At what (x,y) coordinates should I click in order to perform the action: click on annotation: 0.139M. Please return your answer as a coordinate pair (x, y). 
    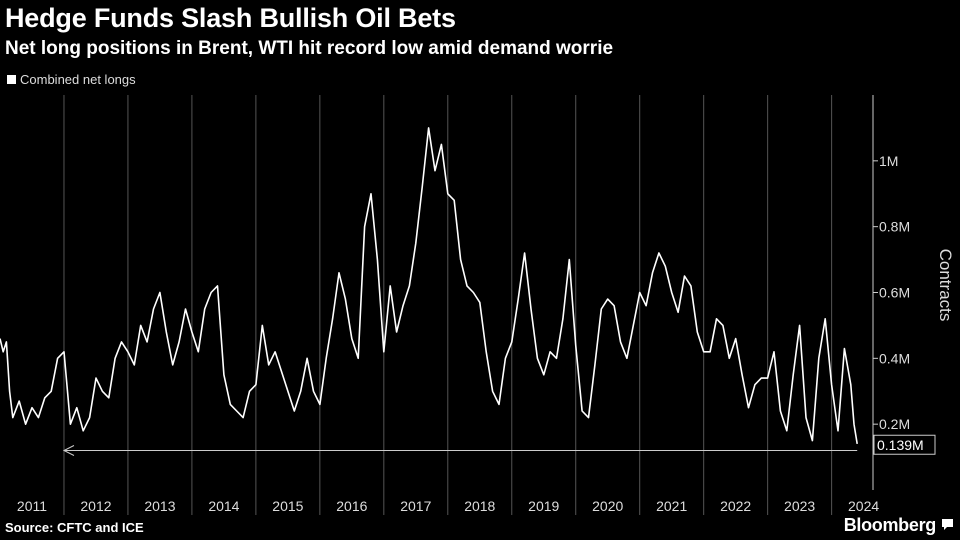
    Looking at the image, I should click on (499, 445).